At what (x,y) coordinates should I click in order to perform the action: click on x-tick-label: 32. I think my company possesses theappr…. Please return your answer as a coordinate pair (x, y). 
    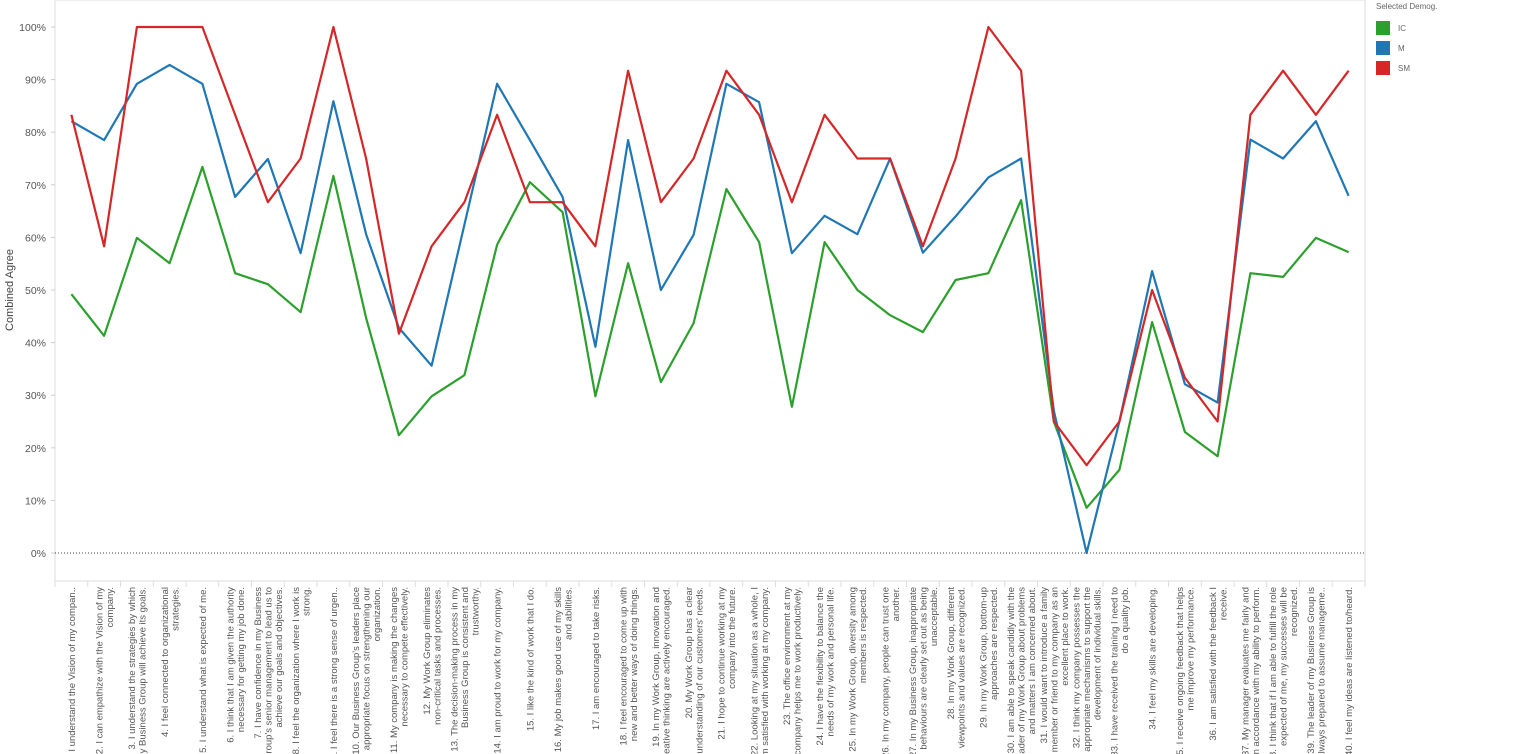
    Looking at the image, I should click on (1088, 669).